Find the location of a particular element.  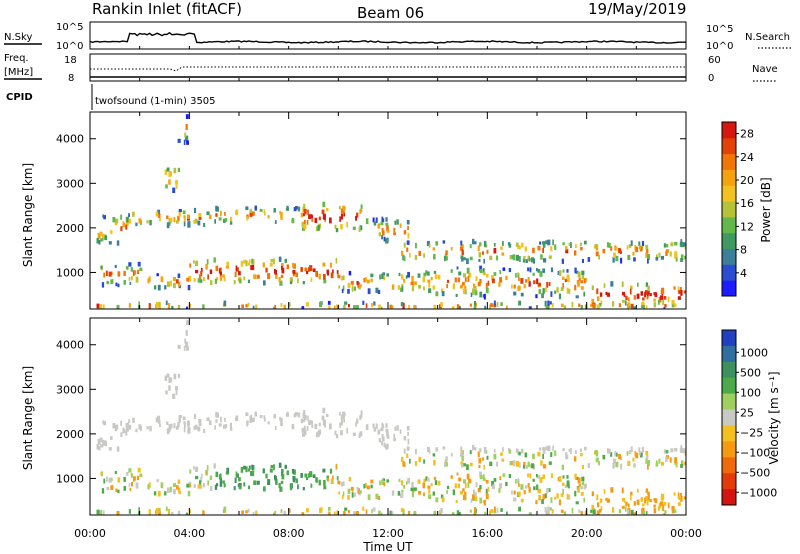

x-tick-label: 04:00 is located at coordinates (189, 533).